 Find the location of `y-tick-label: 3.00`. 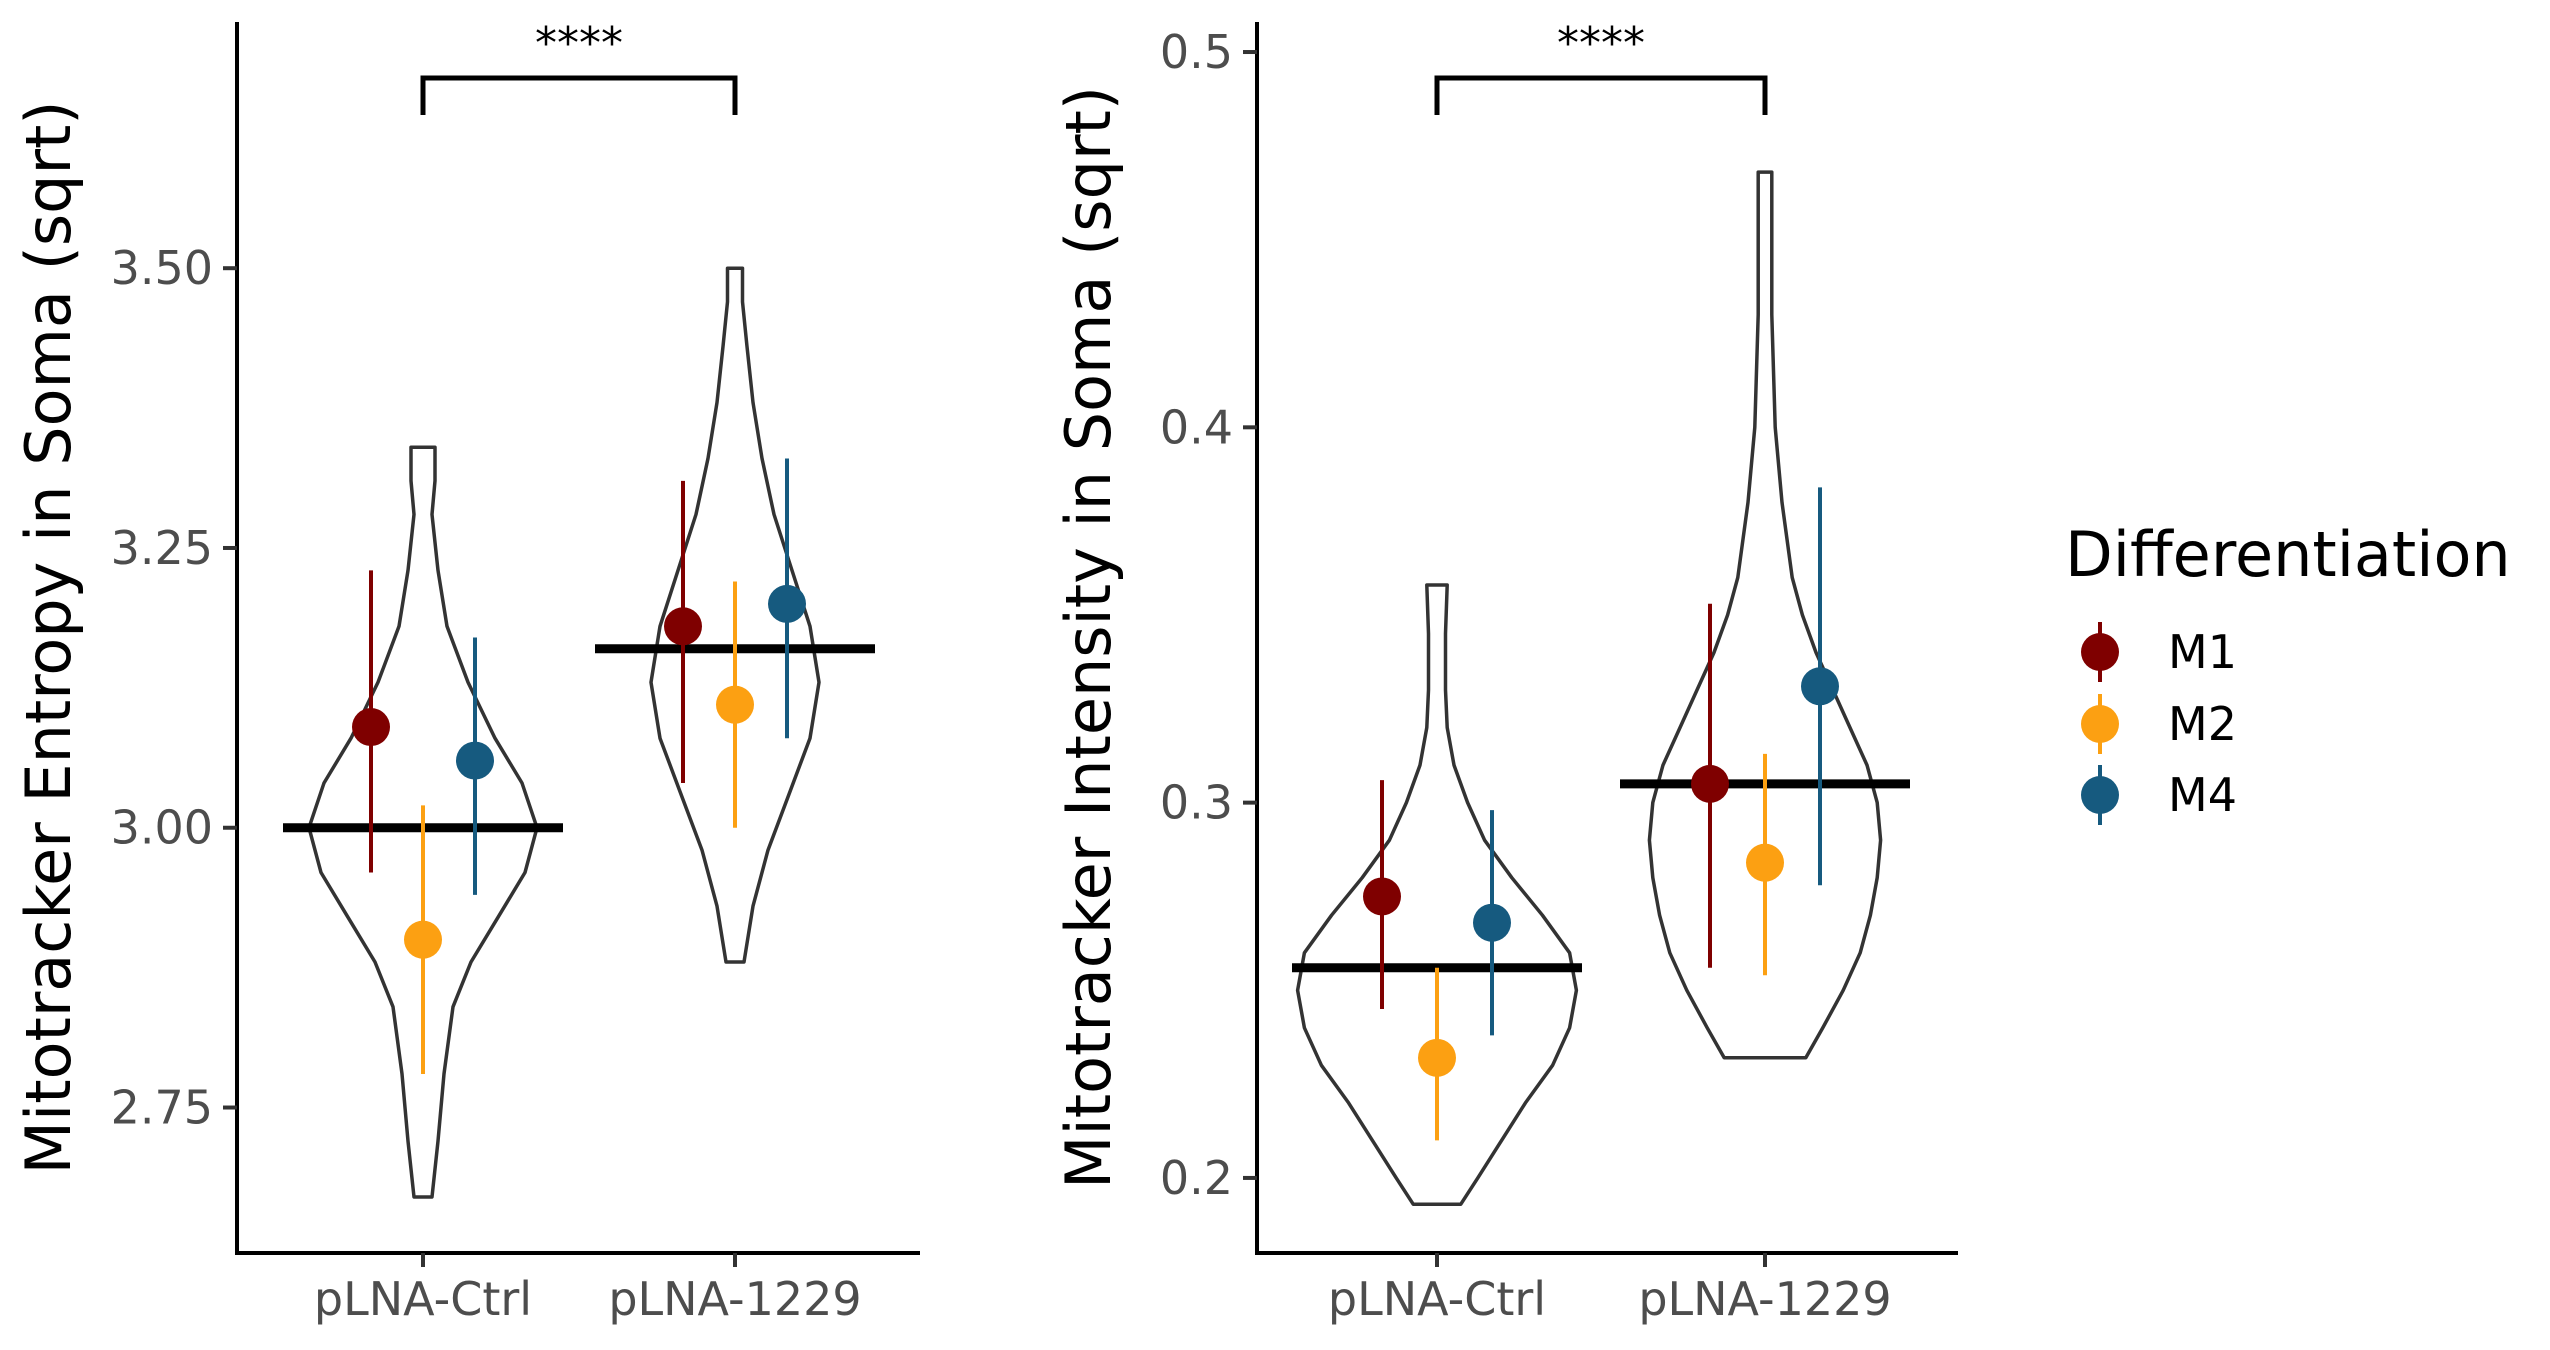

y-tick-label: 3.00 is located at coordinates (162, 828).